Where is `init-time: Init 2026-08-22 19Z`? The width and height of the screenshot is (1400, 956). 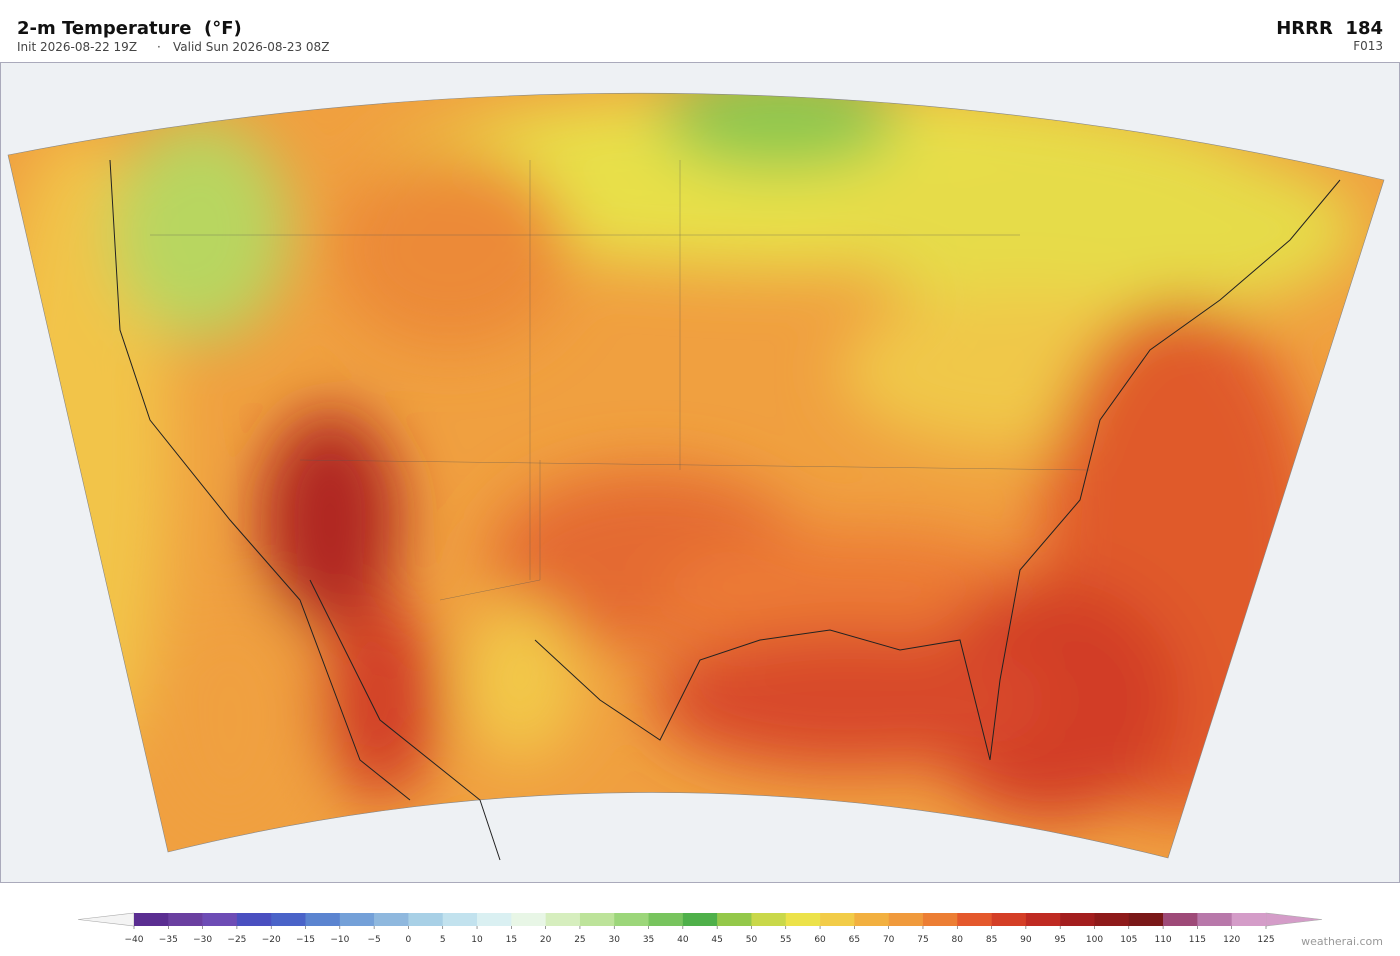
init-time: Init 2026-08-22 19Z is located at coordinates (77, 47).